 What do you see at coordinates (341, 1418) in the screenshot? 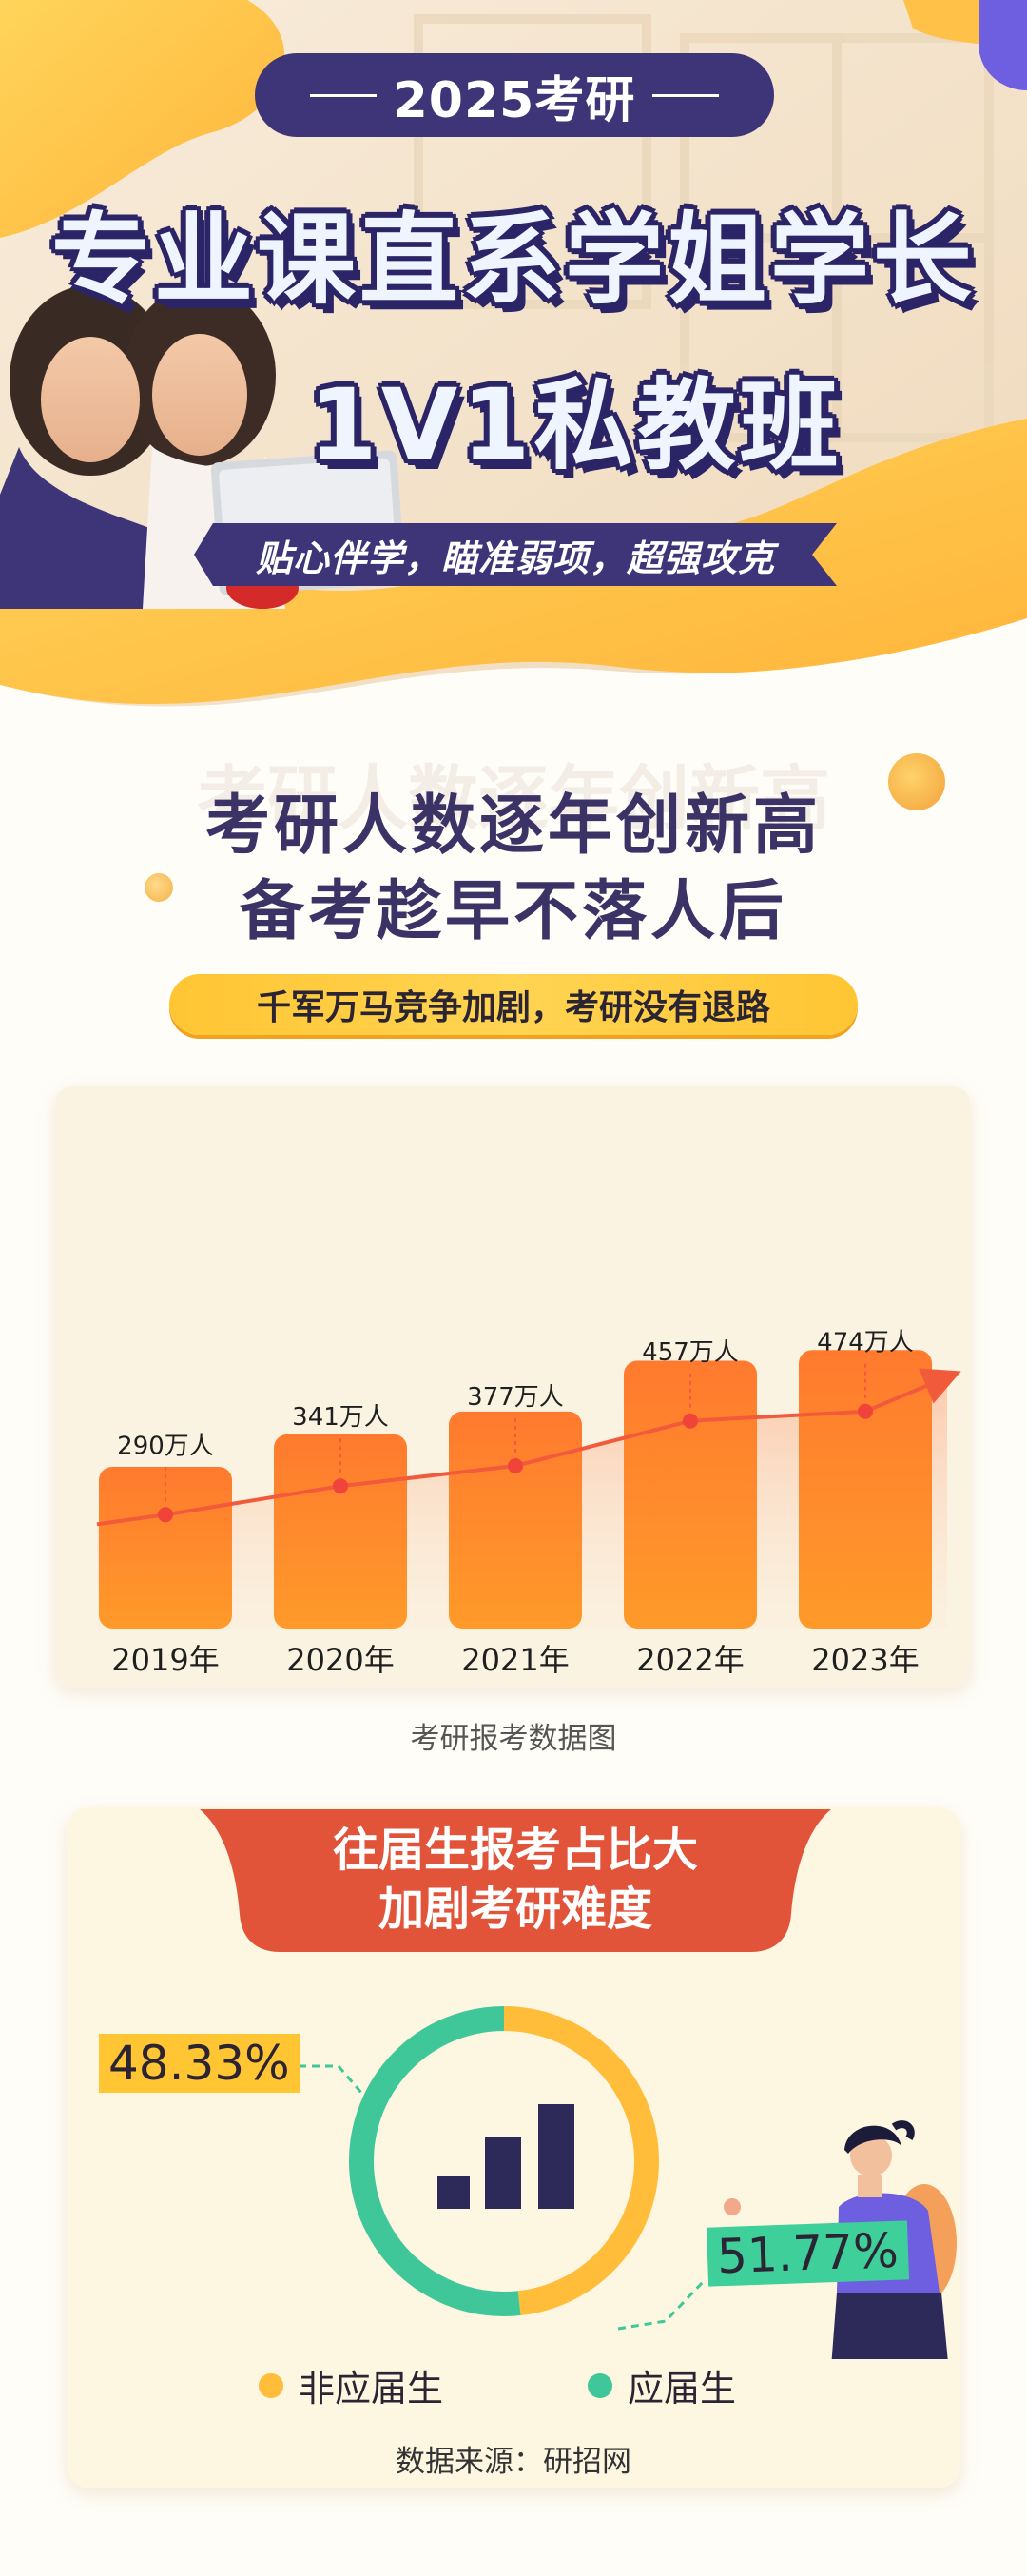
I see `data-label-1: 341万人` at bounding box center [341, 1418].